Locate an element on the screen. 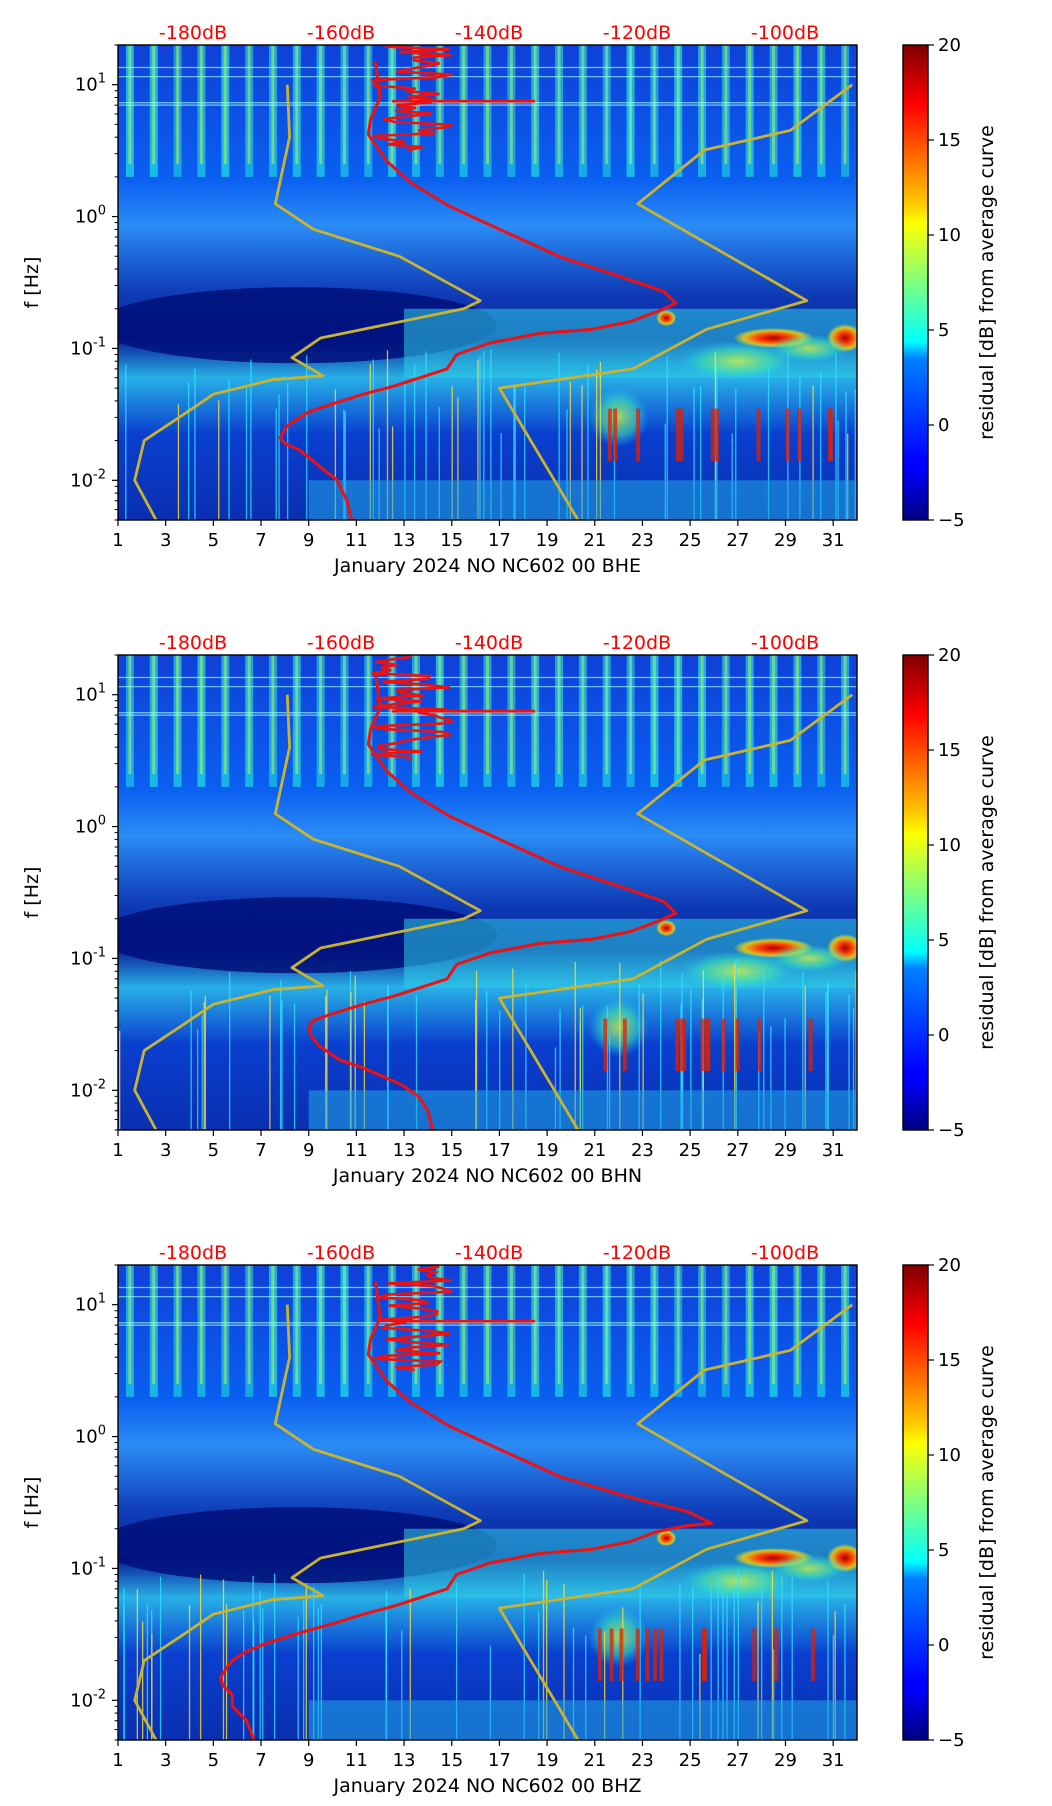 This screenshot has height=1806, width=1052. y-tick-label: 10⁻² is located at coordinates (88, 1699).